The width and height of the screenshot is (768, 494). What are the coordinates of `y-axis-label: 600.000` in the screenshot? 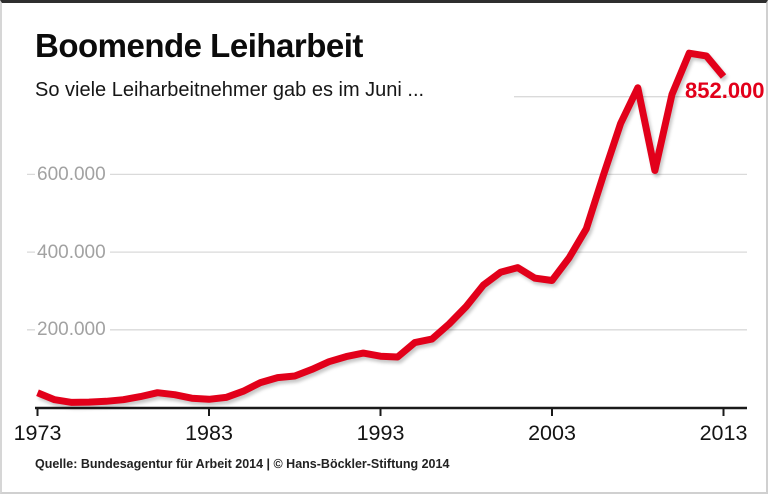 It's located at (72, 174).